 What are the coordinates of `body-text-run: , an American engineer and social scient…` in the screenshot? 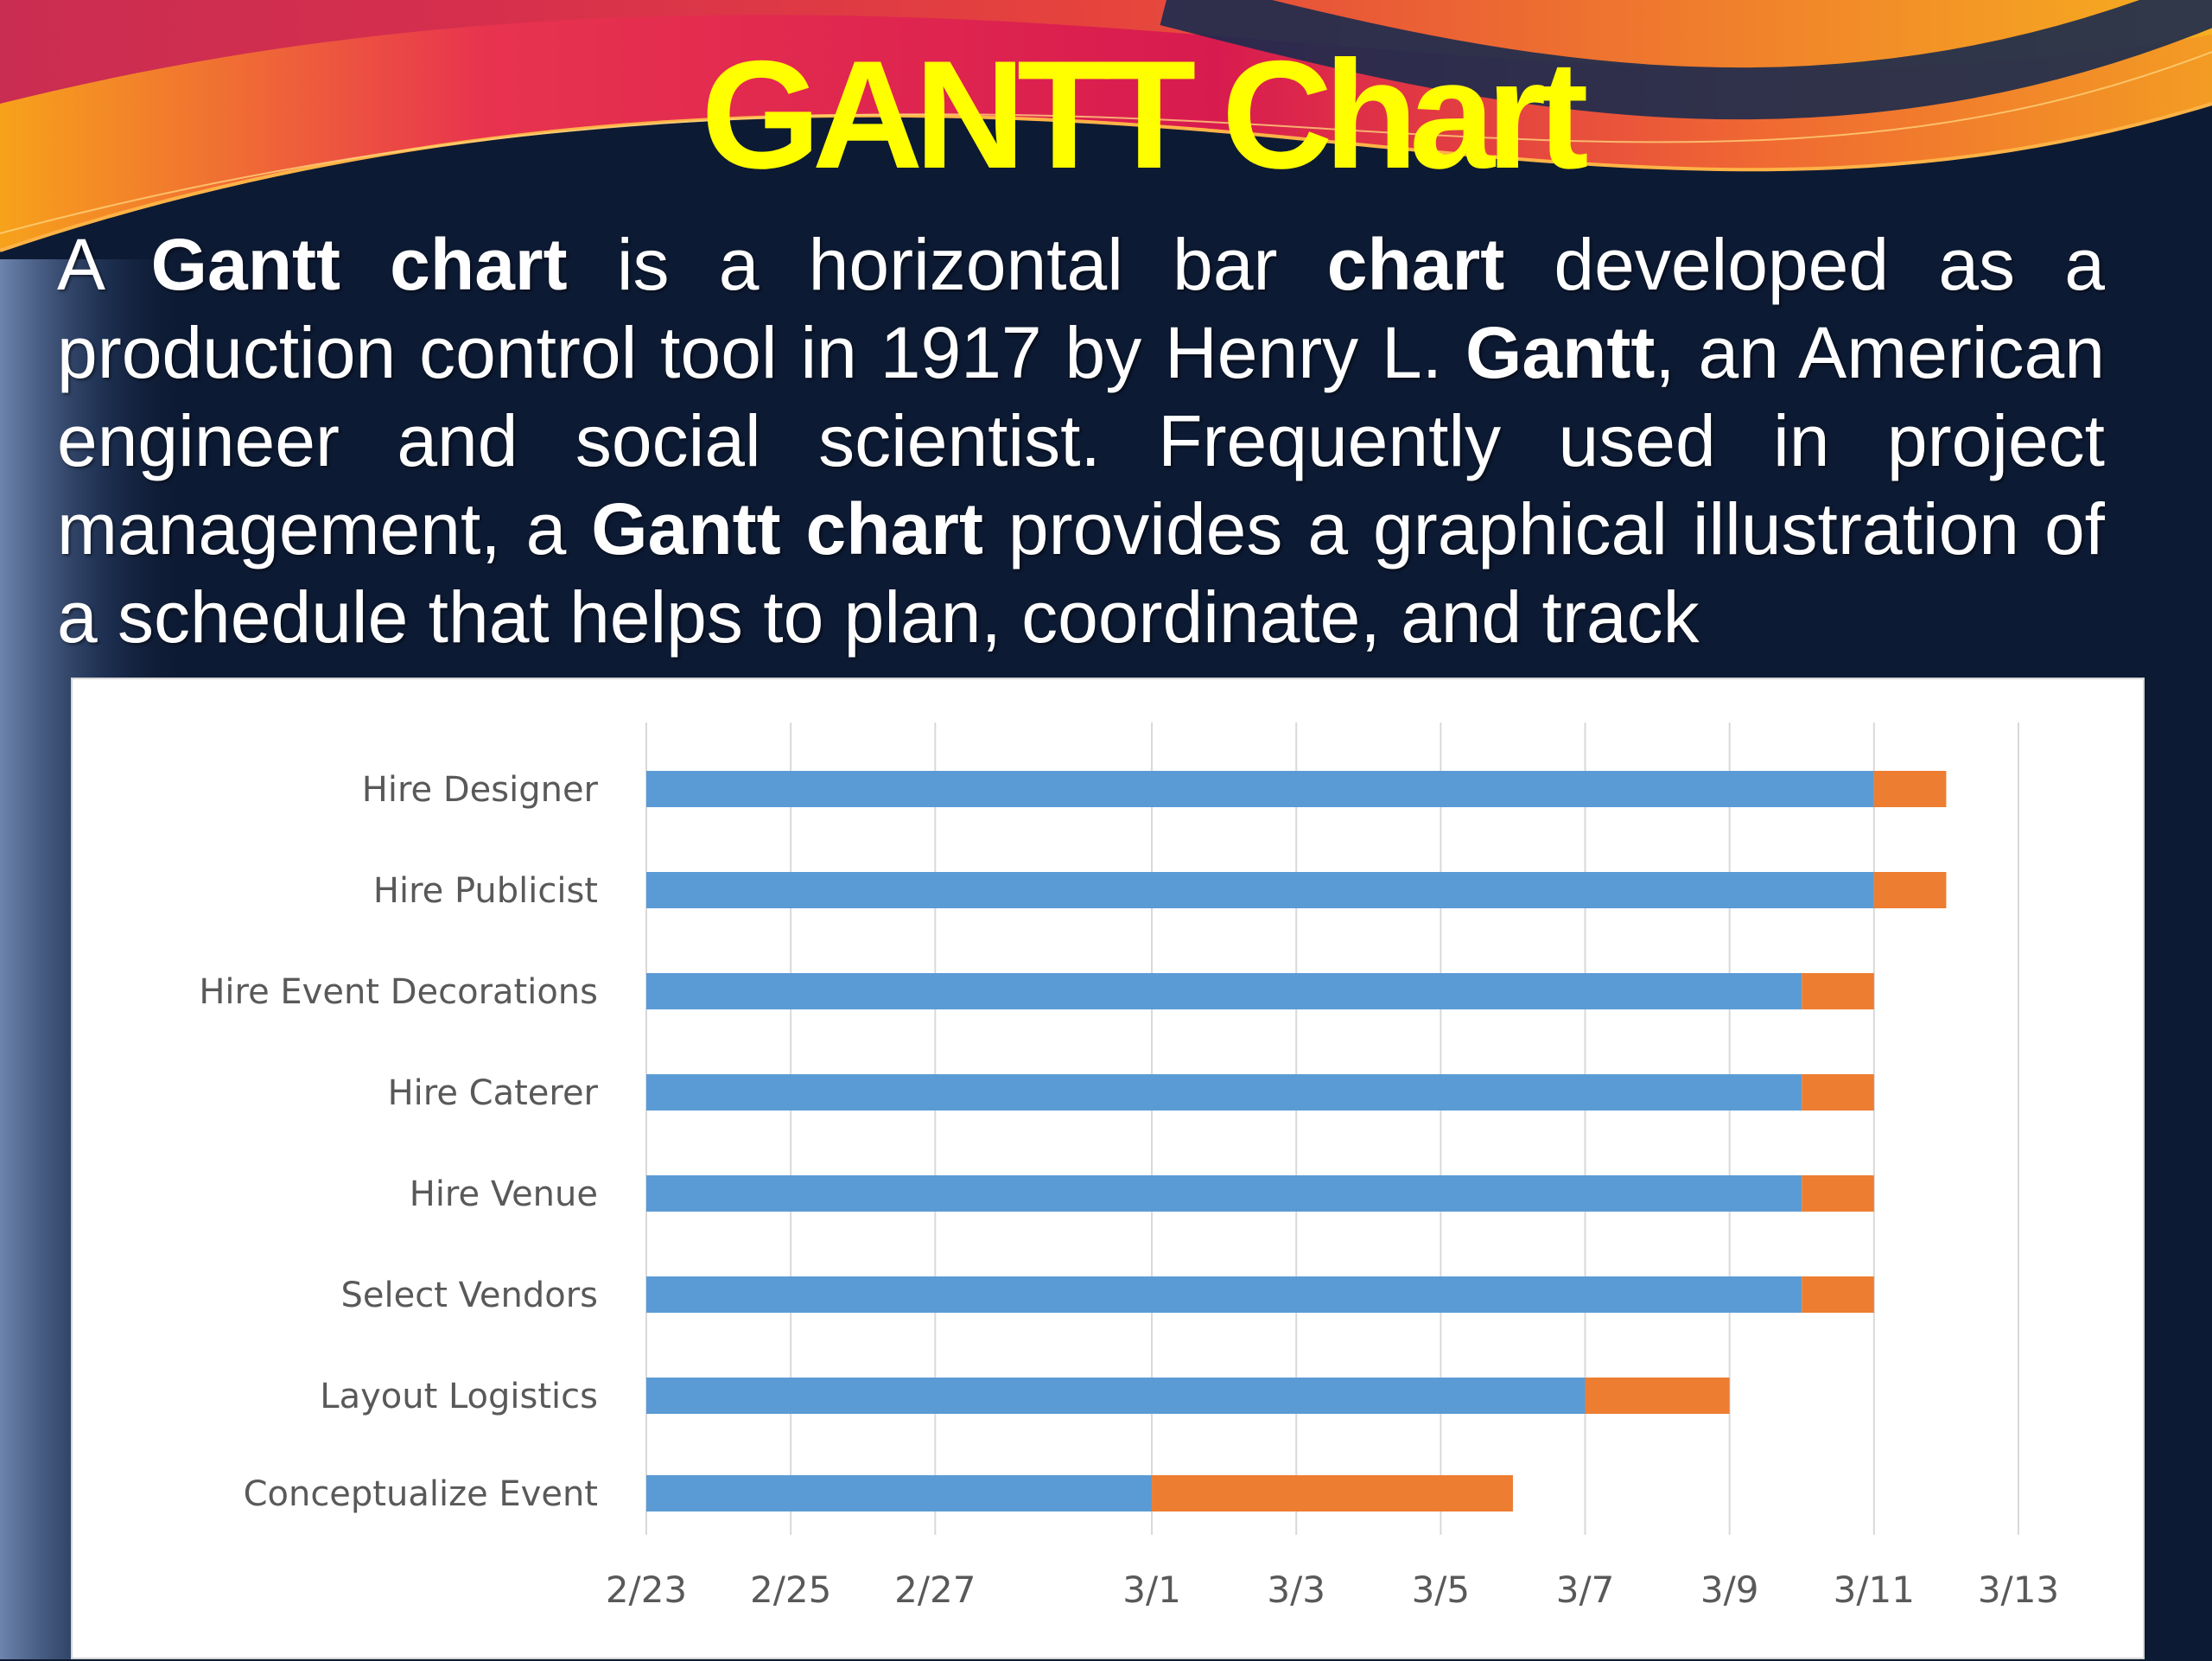 It's located at (1081, 441).